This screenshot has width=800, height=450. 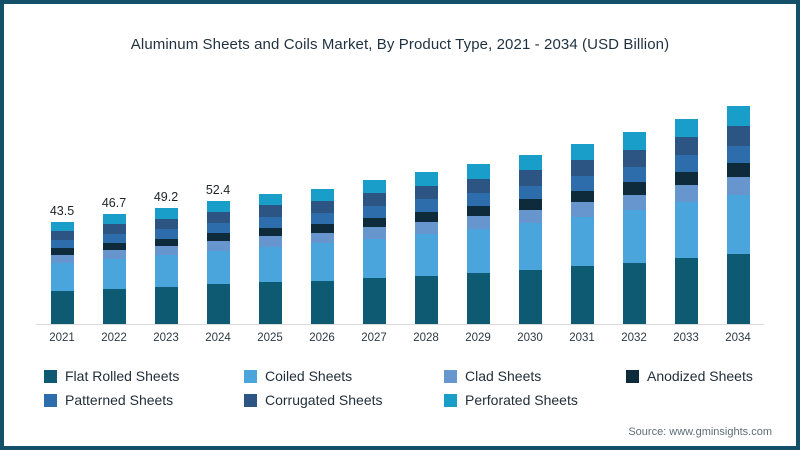 I want to click on x-axis-label: 2021, so click(x=62, y=338).